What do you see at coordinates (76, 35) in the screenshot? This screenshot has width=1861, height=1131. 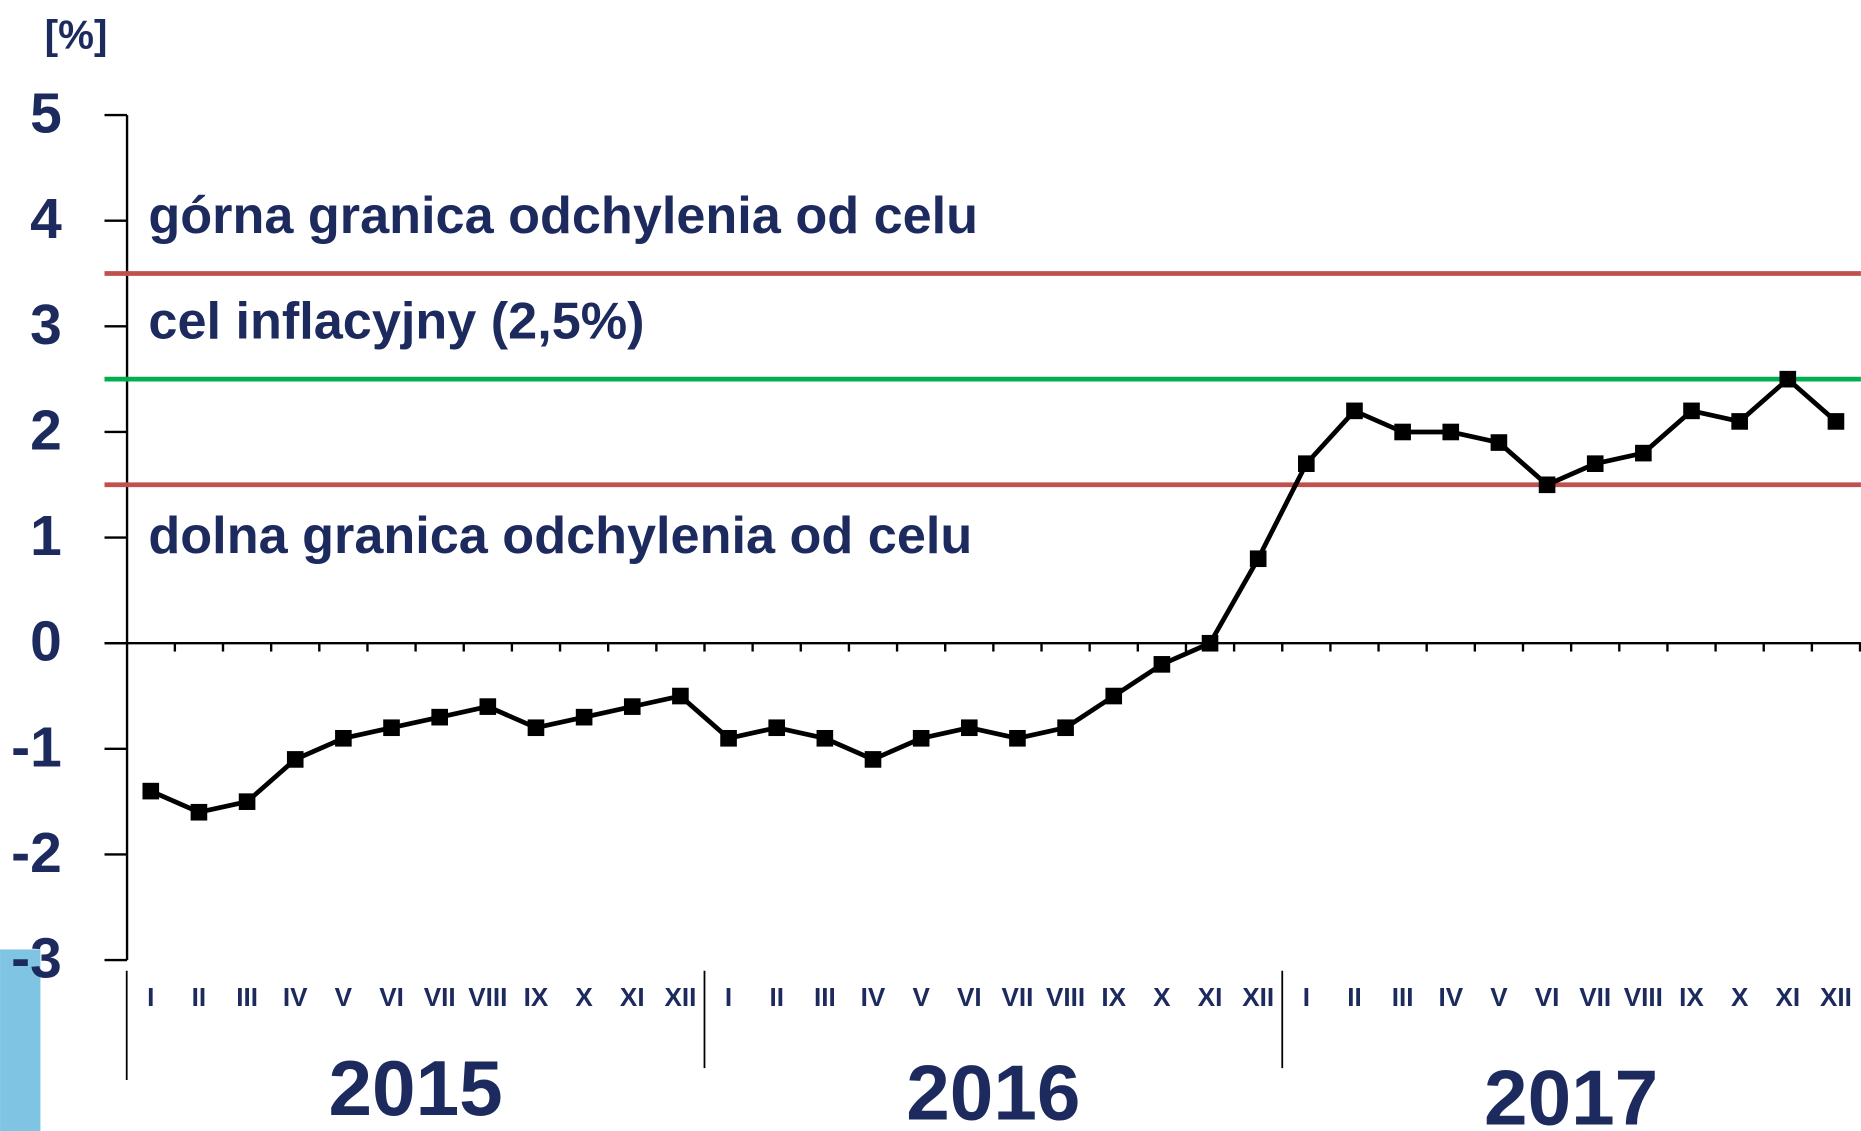 I see `y-axis-label: [%]` at bounding box center [76, 35].